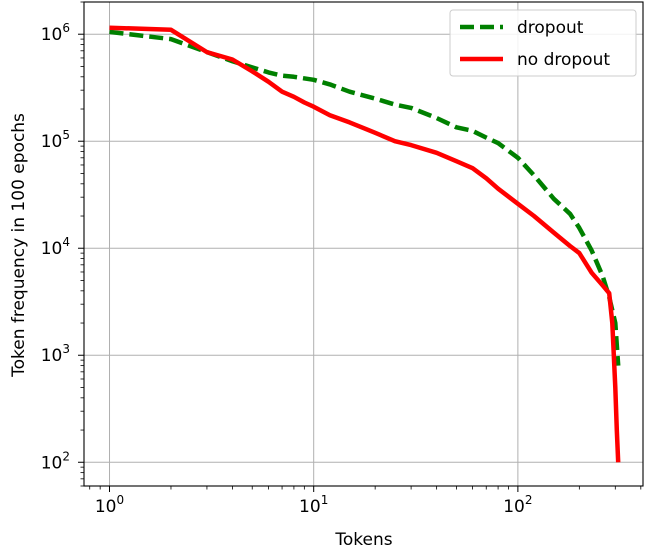 The height and width of the screenshot is (554, 645). I want to click on y-tick-exponent: 2, so click(66, 456).